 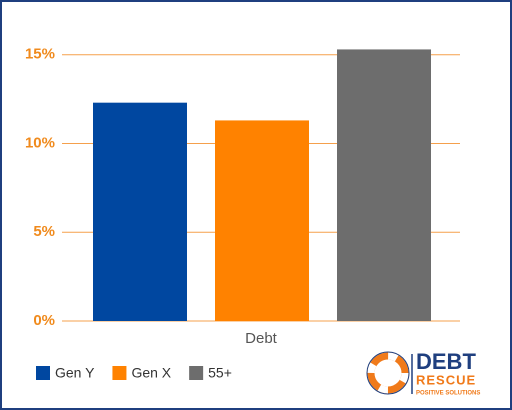 I want to click on y-tick-label: 10%, so click(x=40, y=142).